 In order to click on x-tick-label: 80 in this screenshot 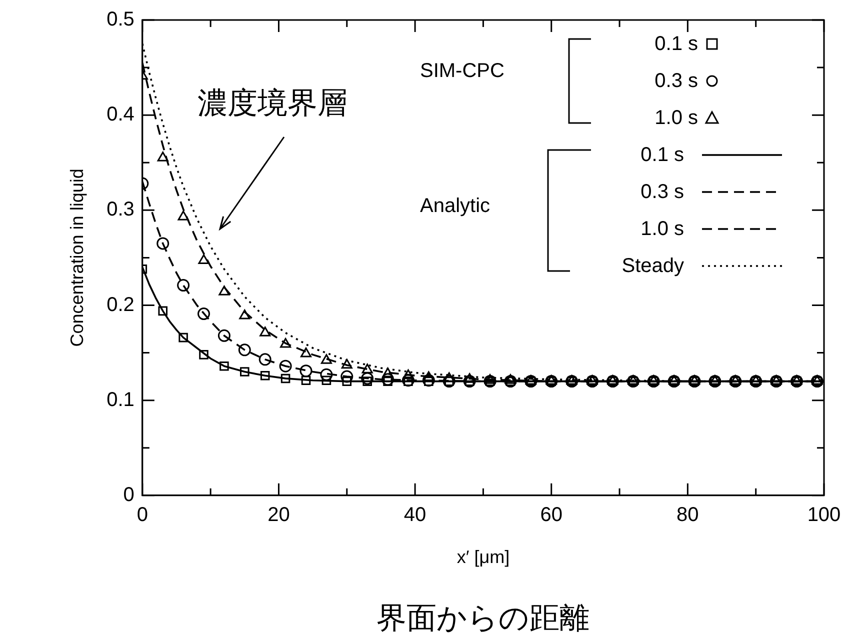, I will do `click(687, 515)`.